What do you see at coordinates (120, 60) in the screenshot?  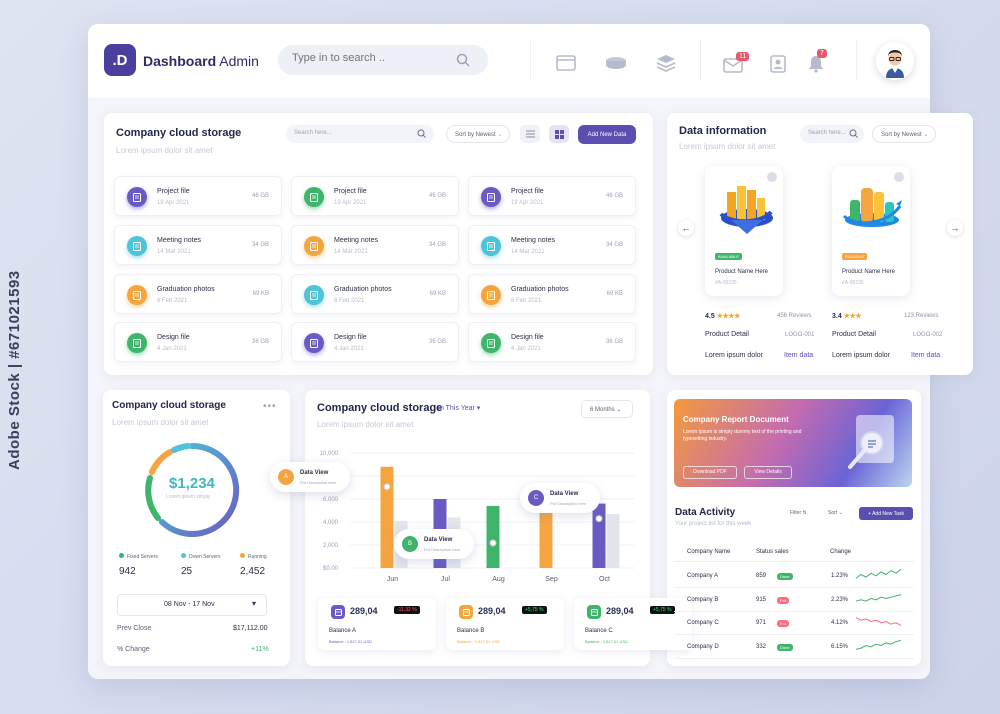 I see `app-logo: .D` at bounding box center [120, 60].